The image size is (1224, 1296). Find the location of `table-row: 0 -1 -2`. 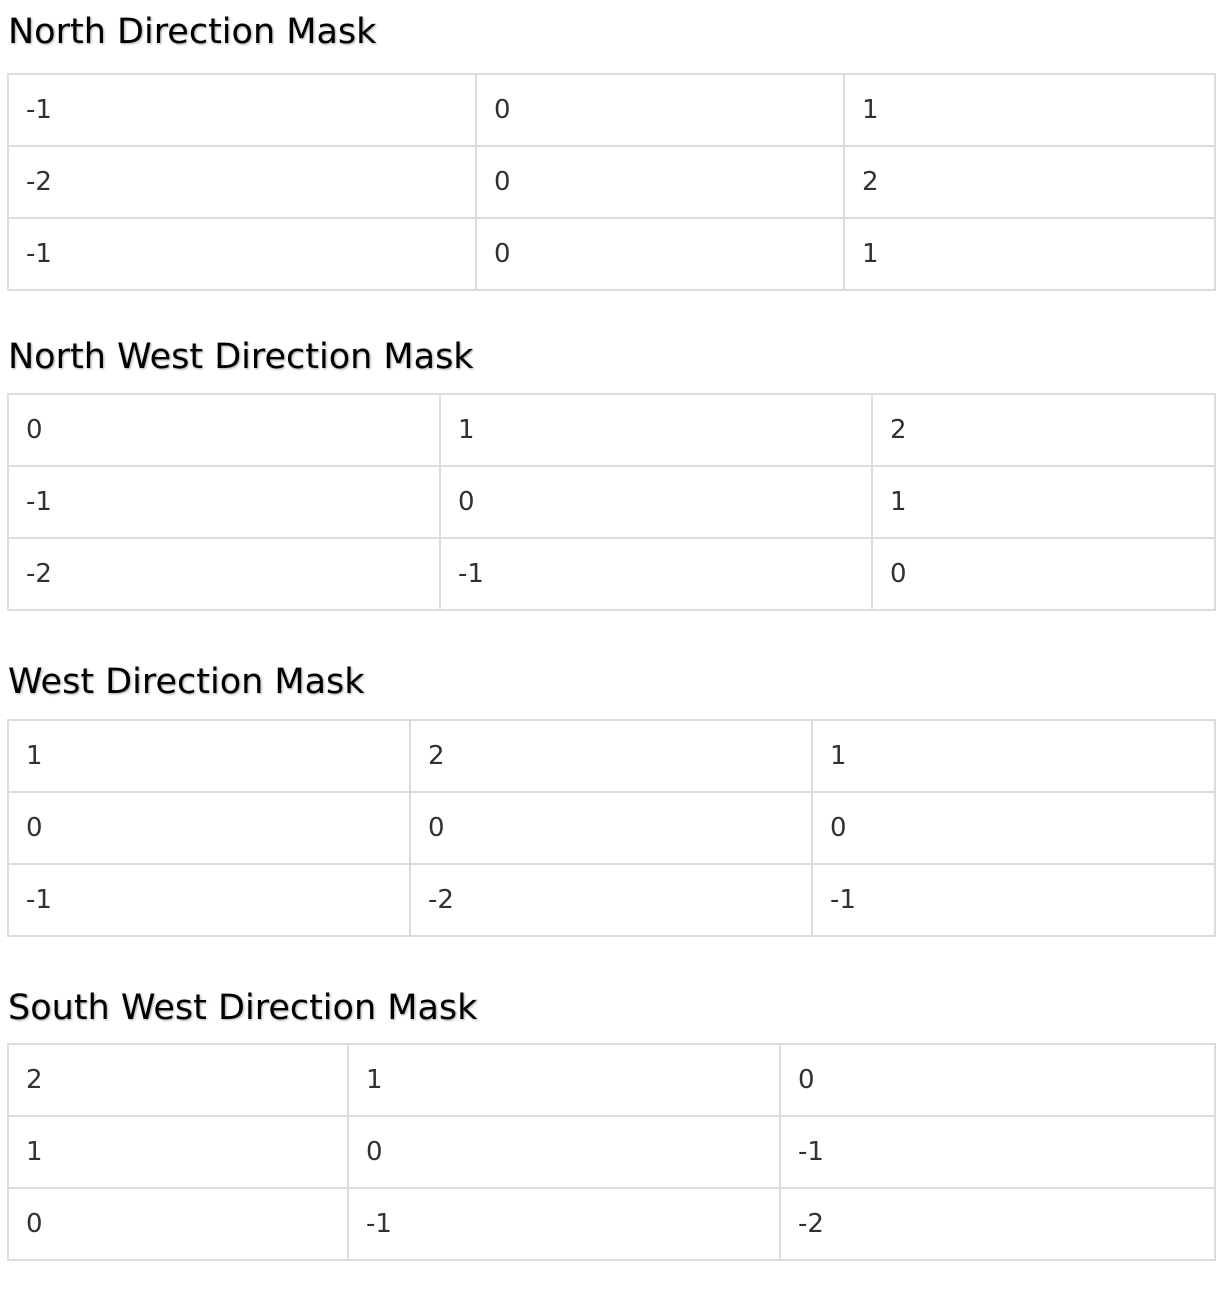

table-row: 0 -1 -2 is located at coordinates (611, 1224).